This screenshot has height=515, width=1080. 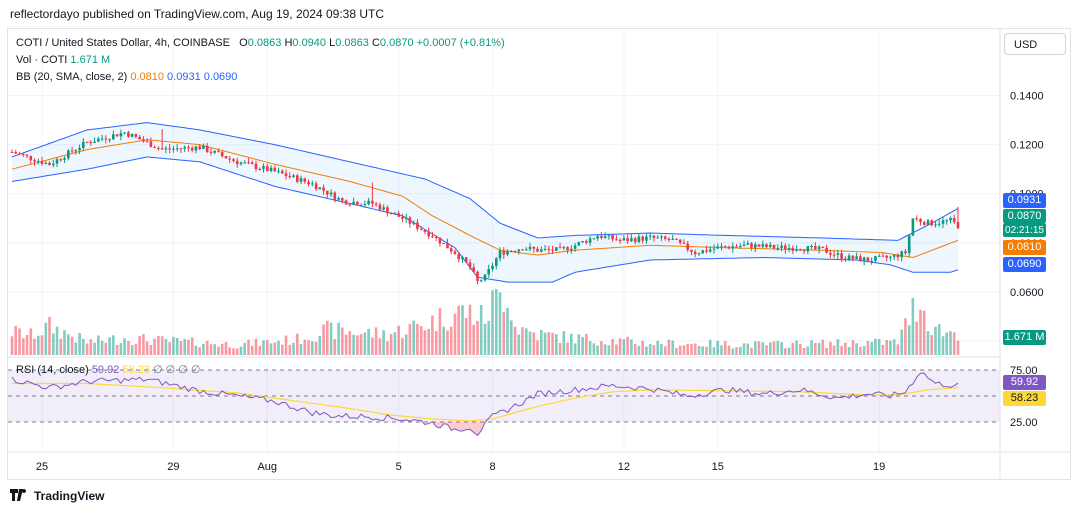 What do you see at coordinates (42, 60) in the screenshot?
I see `volume-label: Vol · COTI` at bounding box center [42, 60].